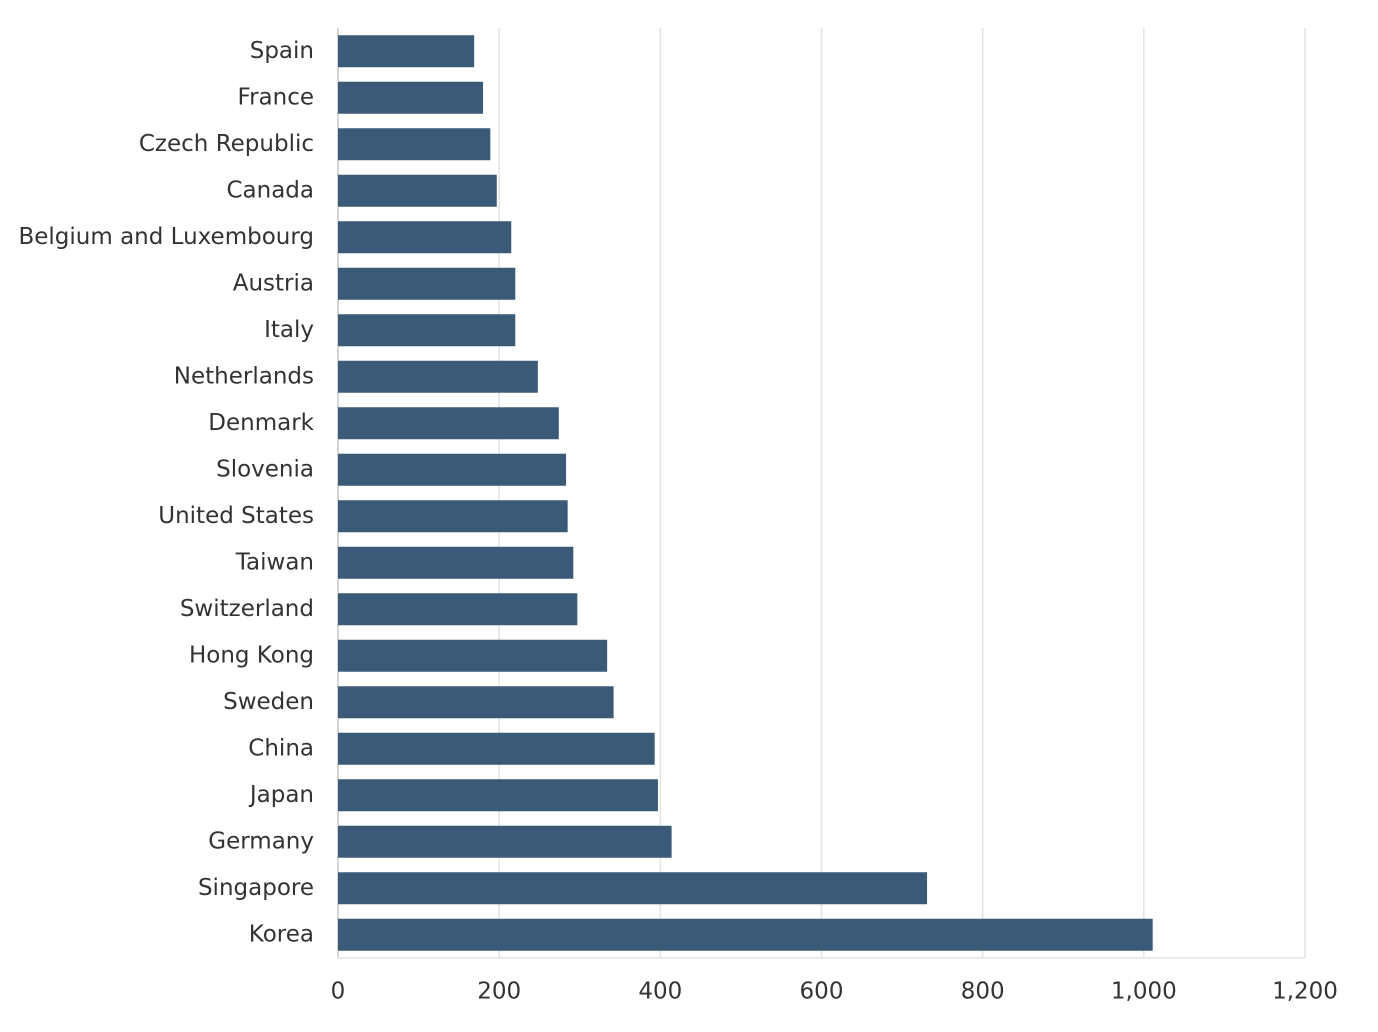 This screenshot has width=1378, height=1032. What do you see at coordinates (281, 795) in the screenshot?
I see `y-tick-label: Japan` at bounding box center [281, 795].